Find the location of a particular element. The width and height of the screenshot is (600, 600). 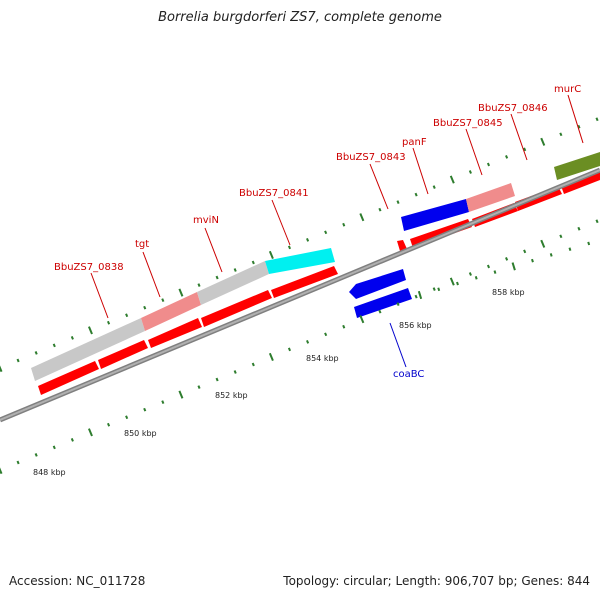

tick-label: 854 kbp is located at coordinates (322, 358).